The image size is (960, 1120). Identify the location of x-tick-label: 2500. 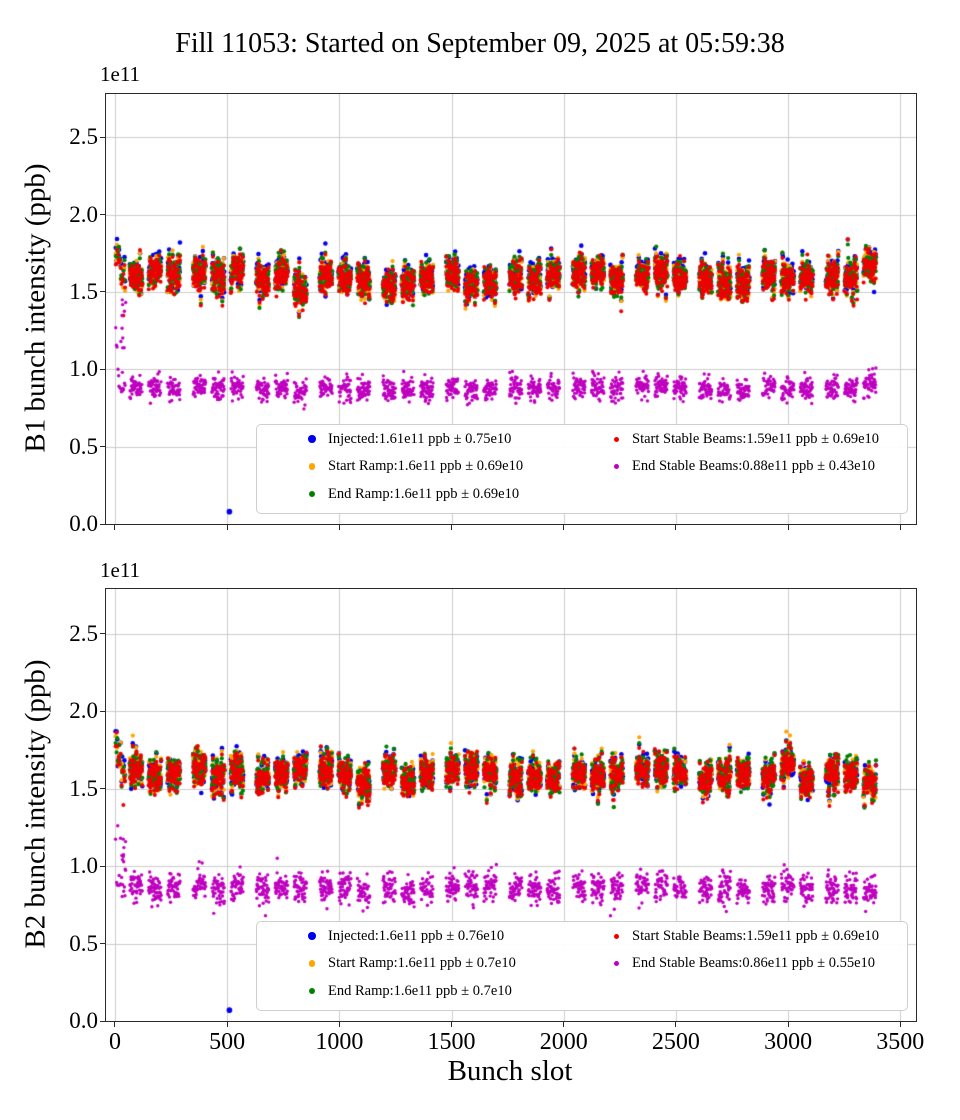
(675, 1042).